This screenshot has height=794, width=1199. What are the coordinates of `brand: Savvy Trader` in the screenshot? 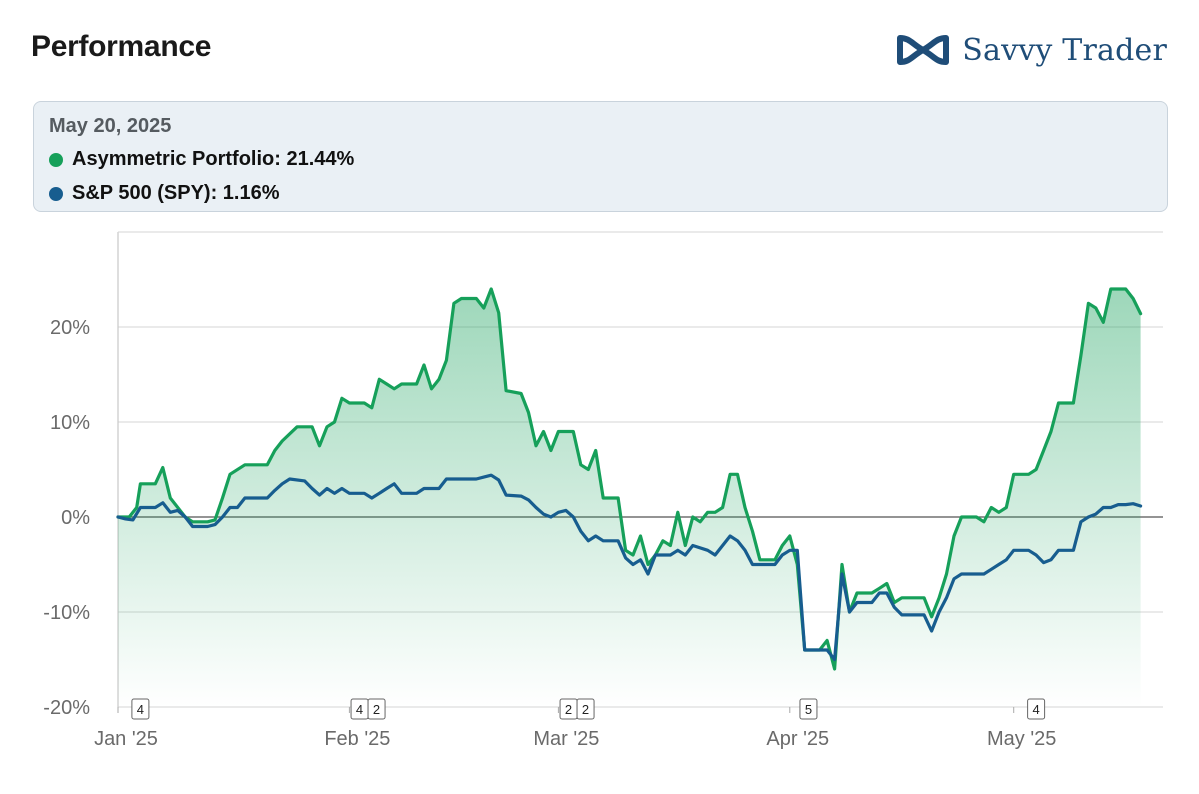 It's located at (1031, 50).